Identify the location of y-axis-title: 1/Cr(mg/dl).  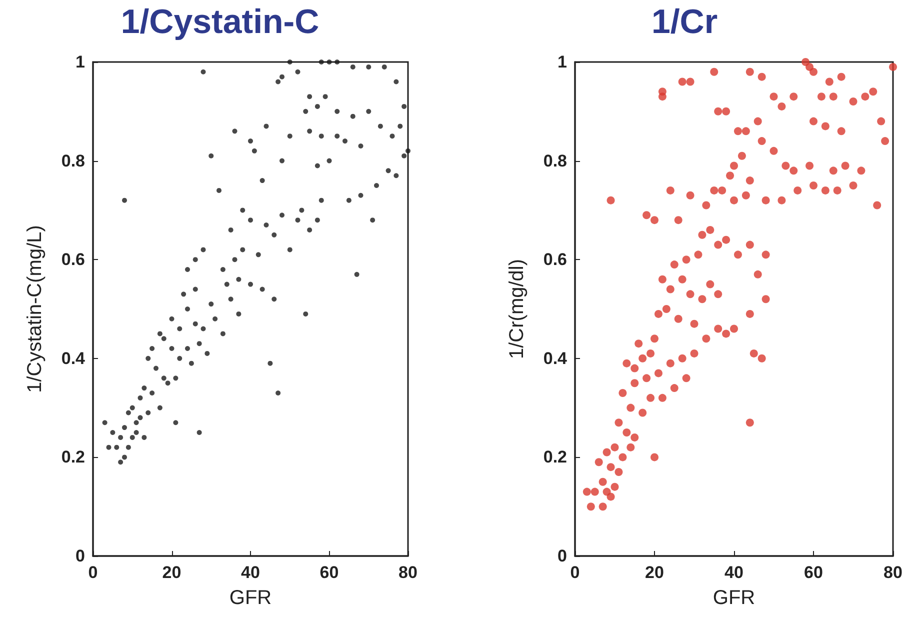
(517, 309).